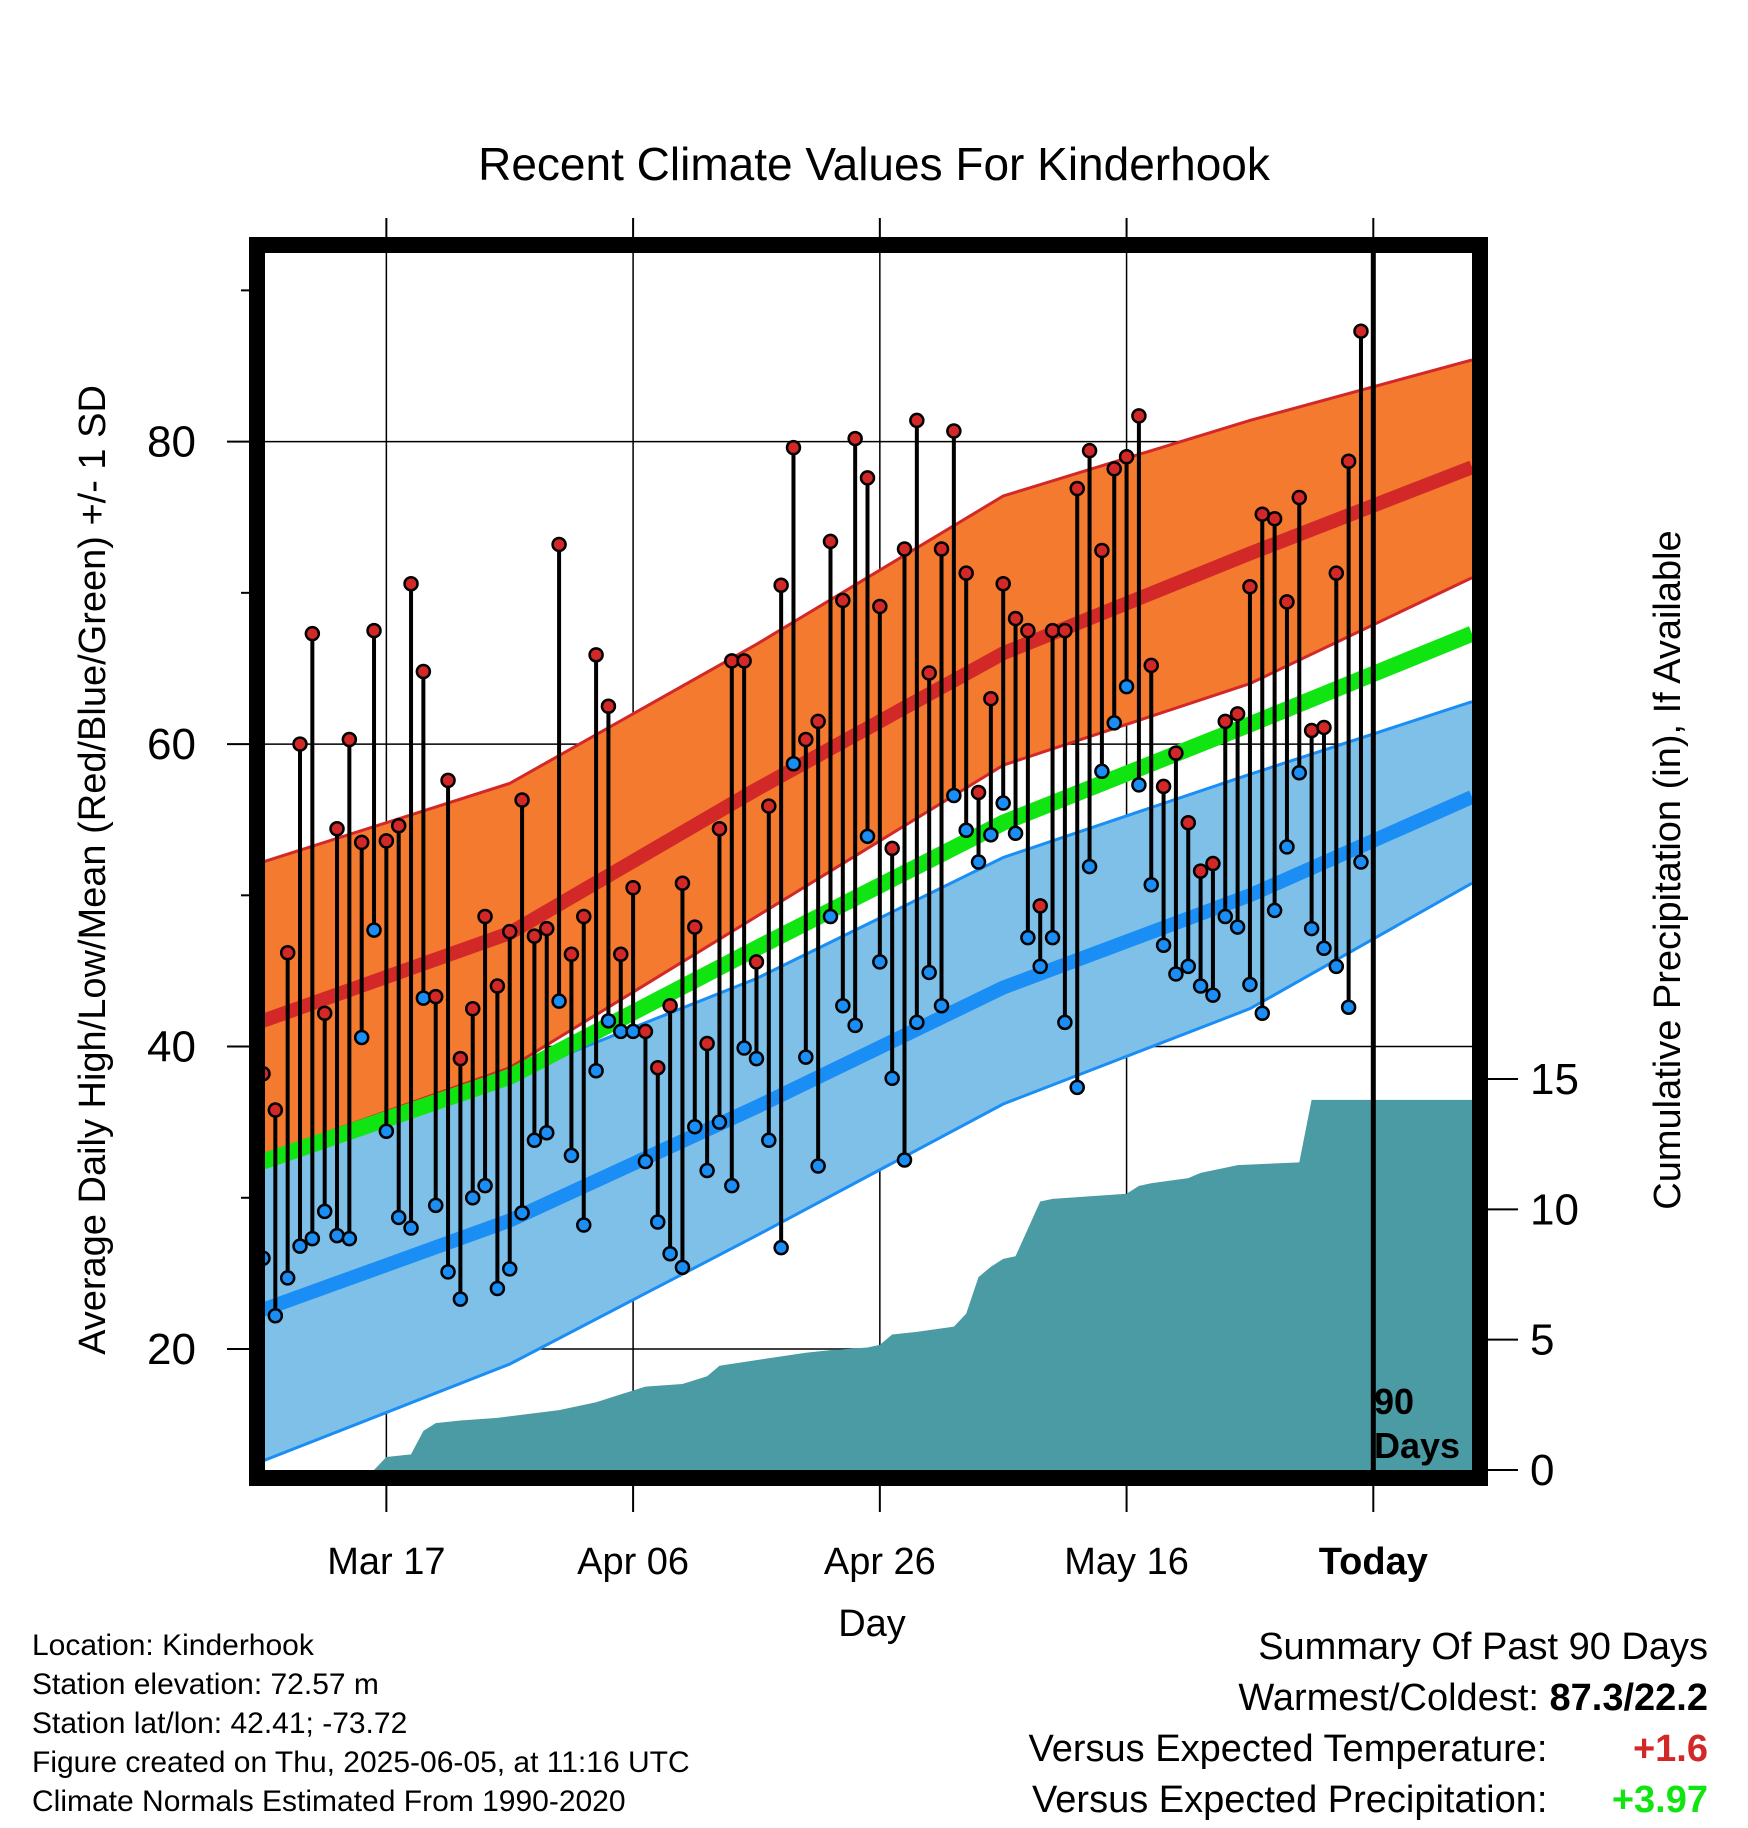 The width and height of the screenshot is (1748, 1828). I want to click on x-tick-label: Apr 26, so click(880, 1562).